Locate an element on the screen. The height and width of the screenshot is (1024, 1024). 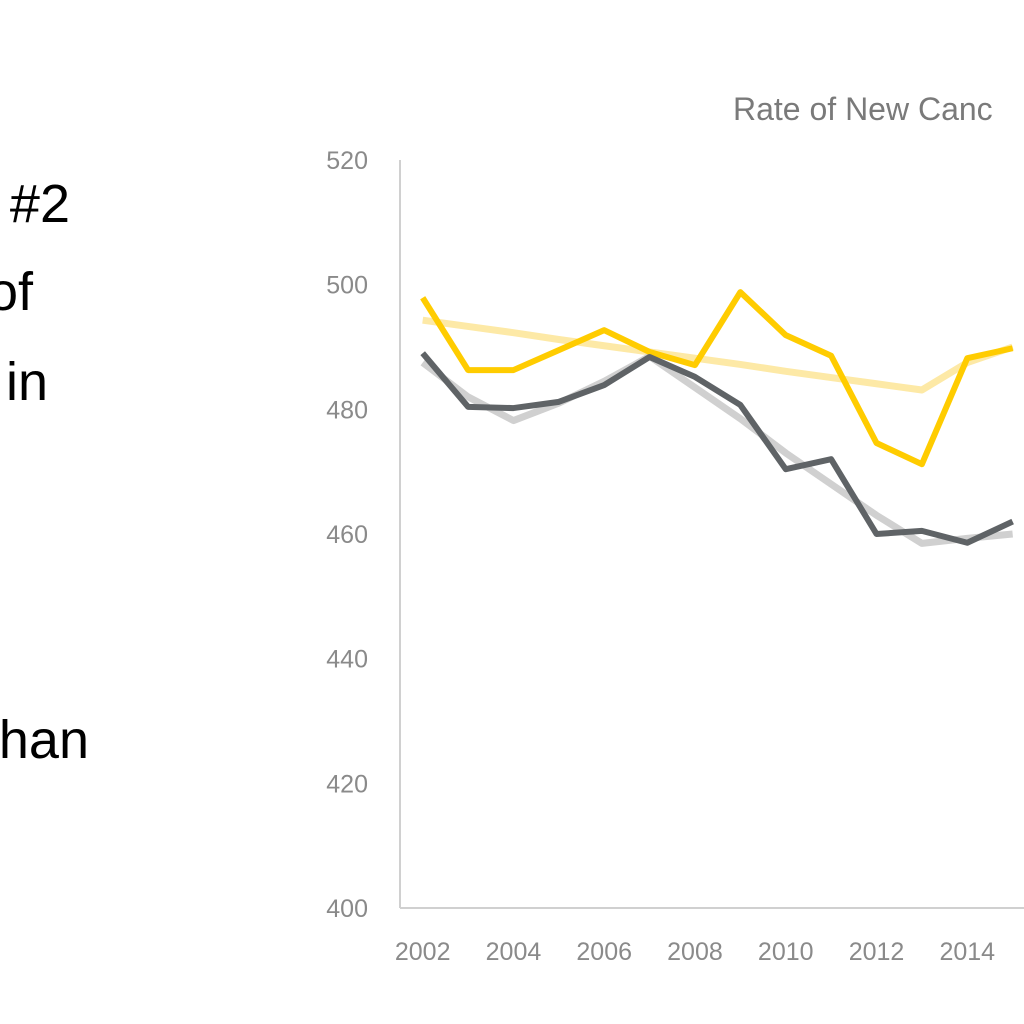
y-tick-label: 440 is located at coordinates (347, 660).